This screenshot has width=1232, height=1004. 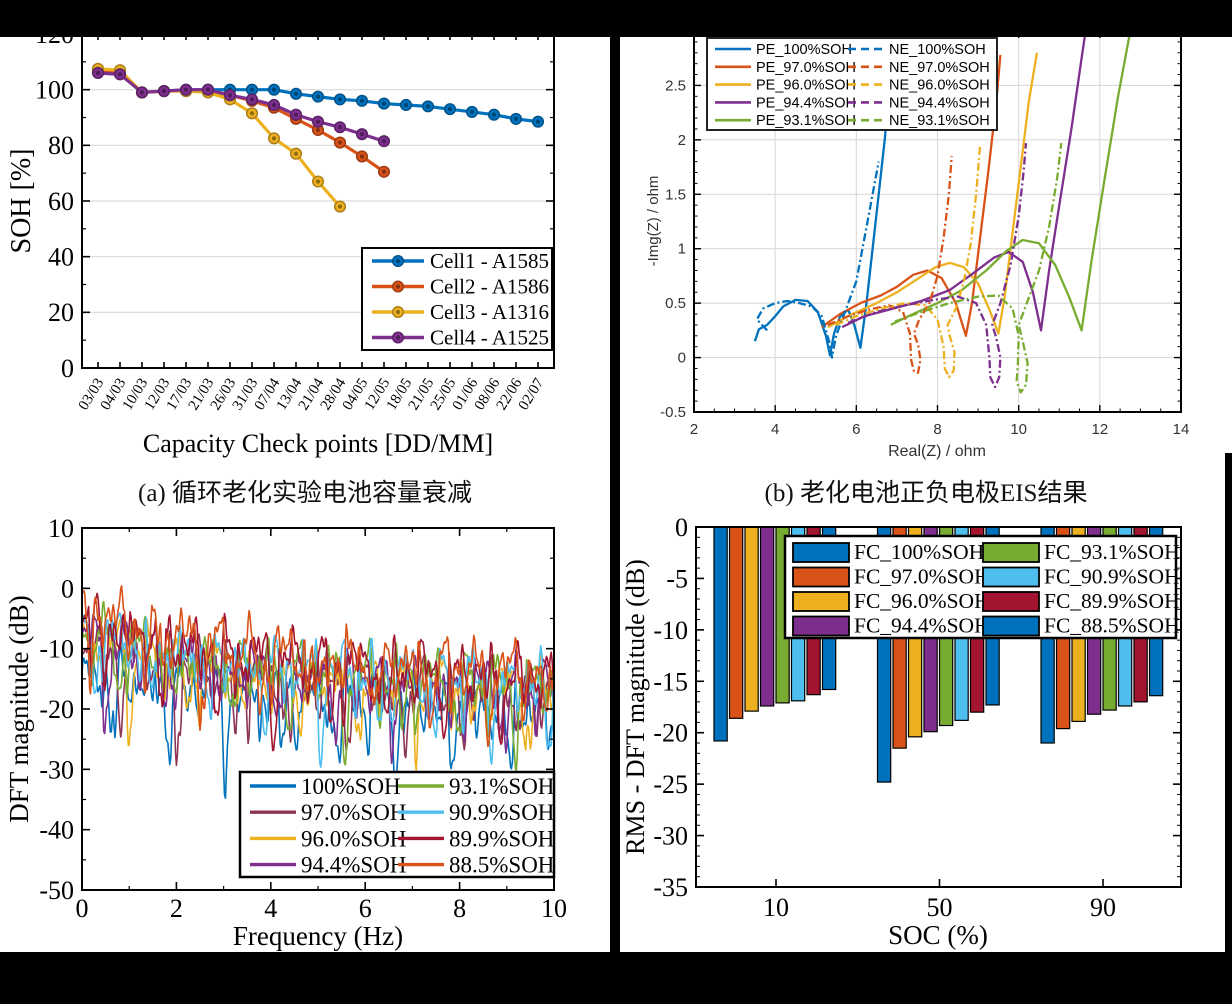 I want to click on y-tick-label: -20, so click(x=670, y=733).